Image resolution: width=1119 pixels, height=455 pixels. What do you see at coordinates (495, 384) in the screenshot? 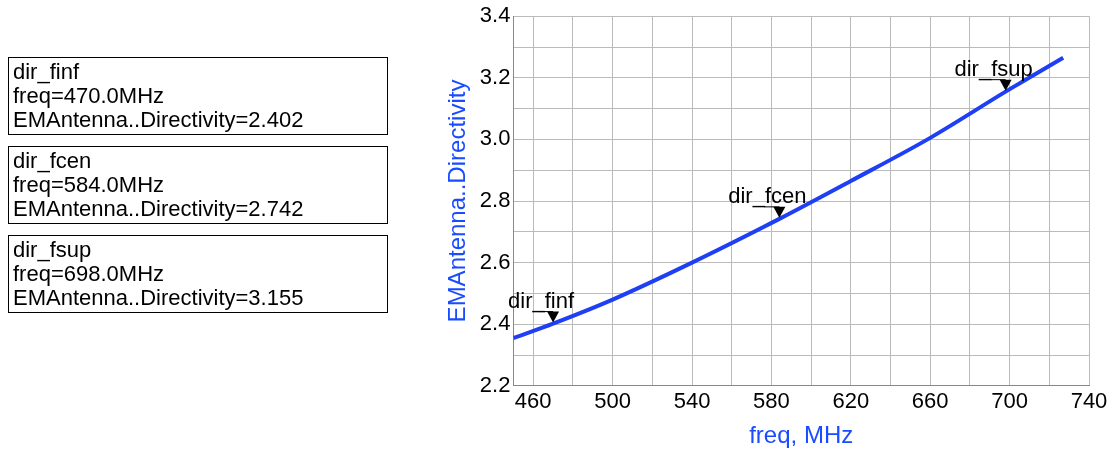
I see `y-tick-label: 2.2` at bounding box center [495, 384].